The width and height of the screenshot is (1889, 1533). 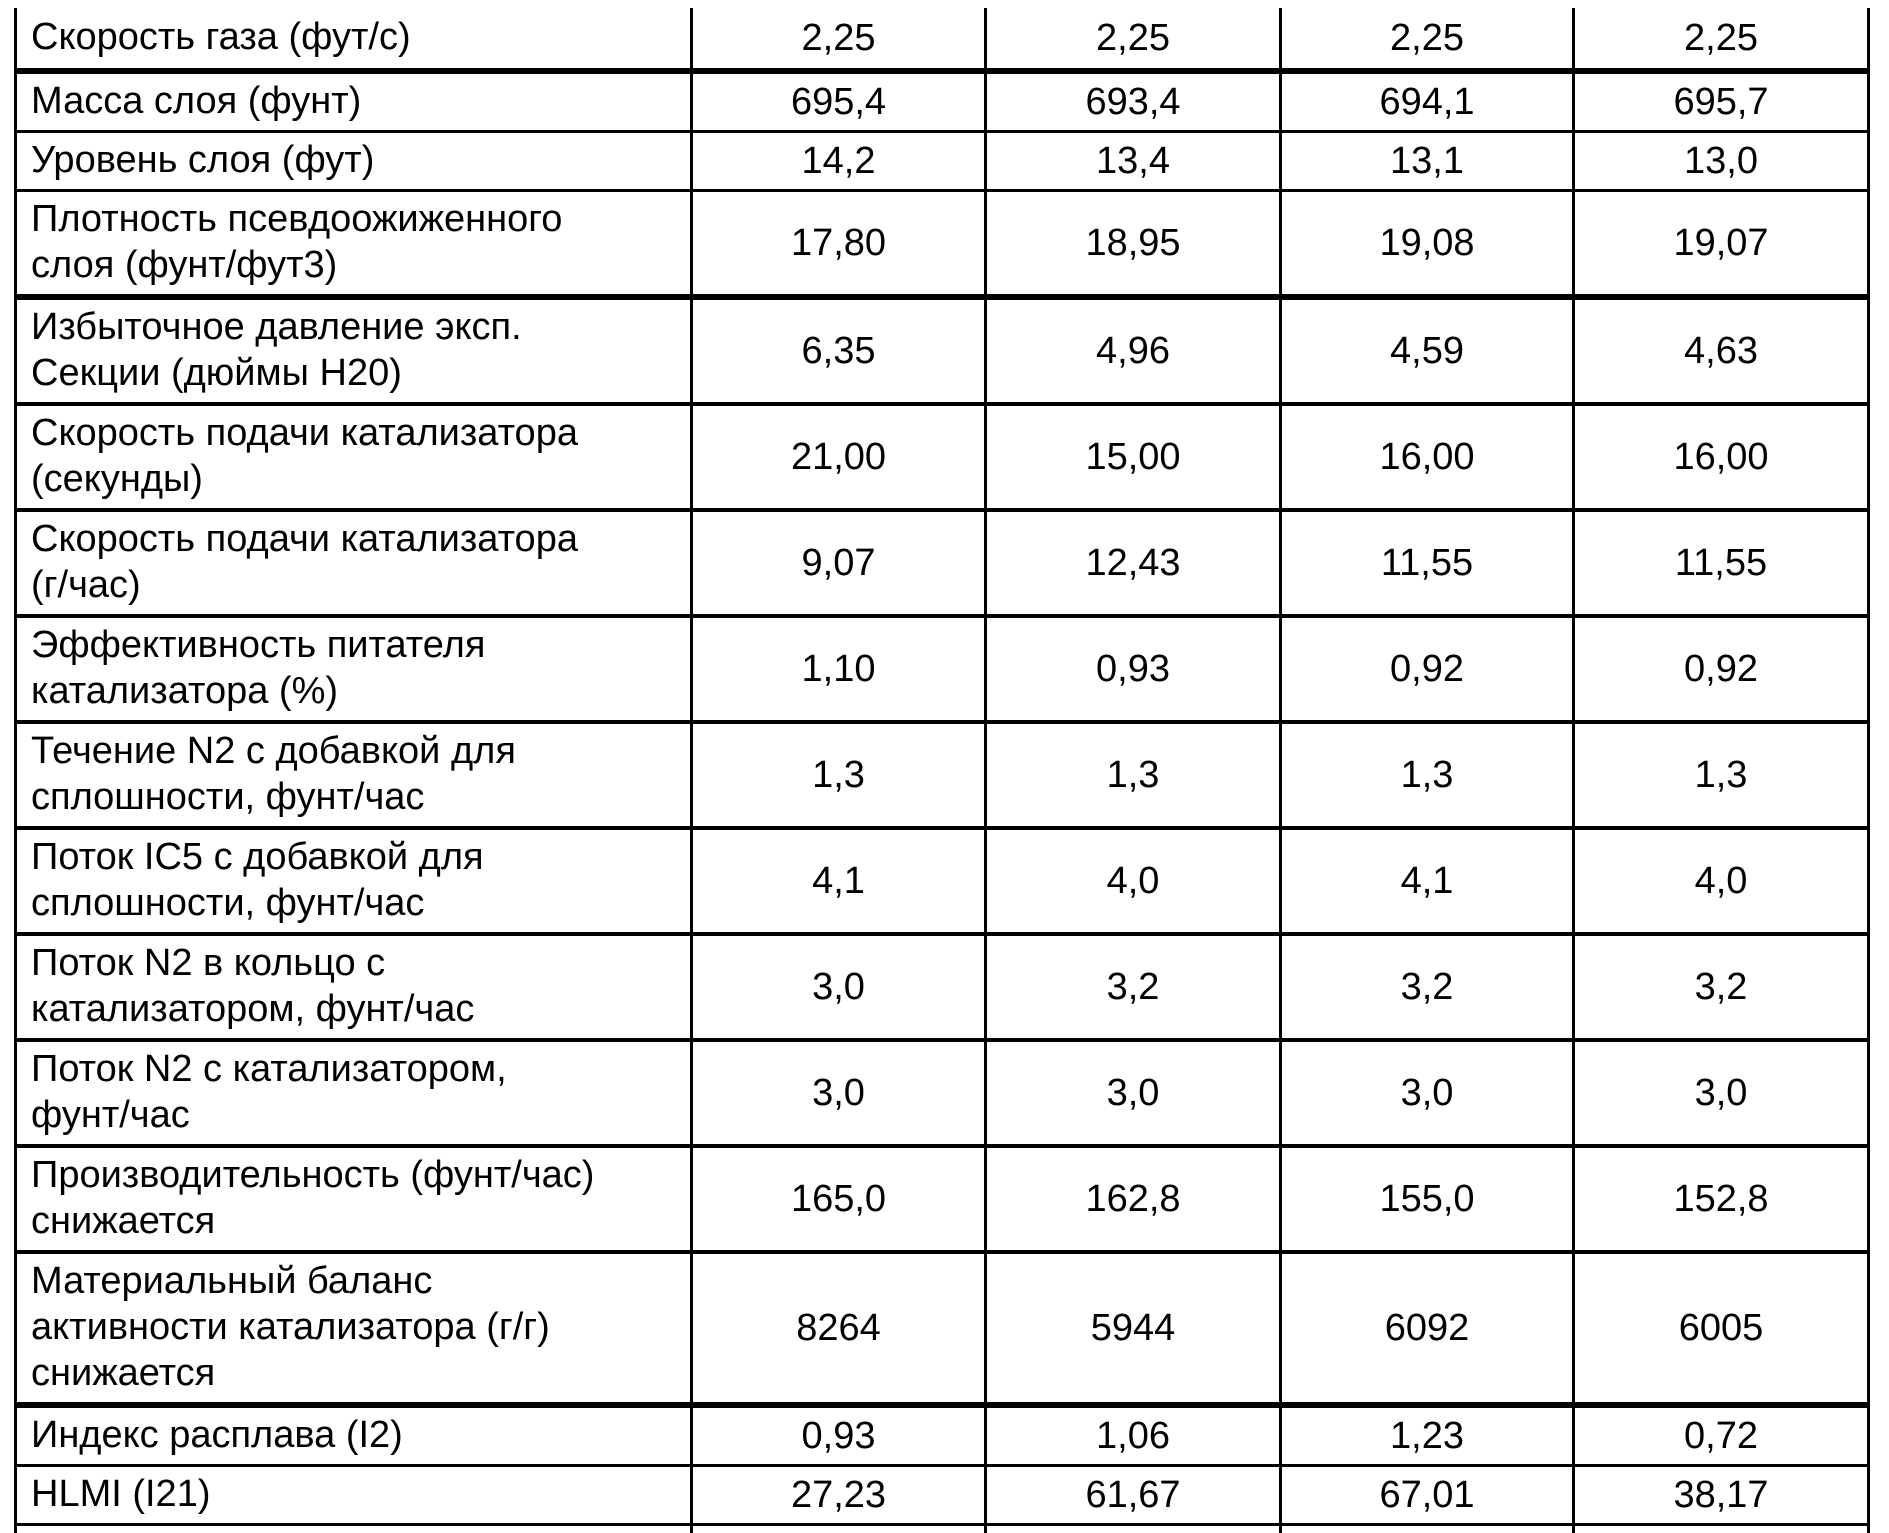 I want to click on value-cell: 152,8, so click(x=1721, y=1199).